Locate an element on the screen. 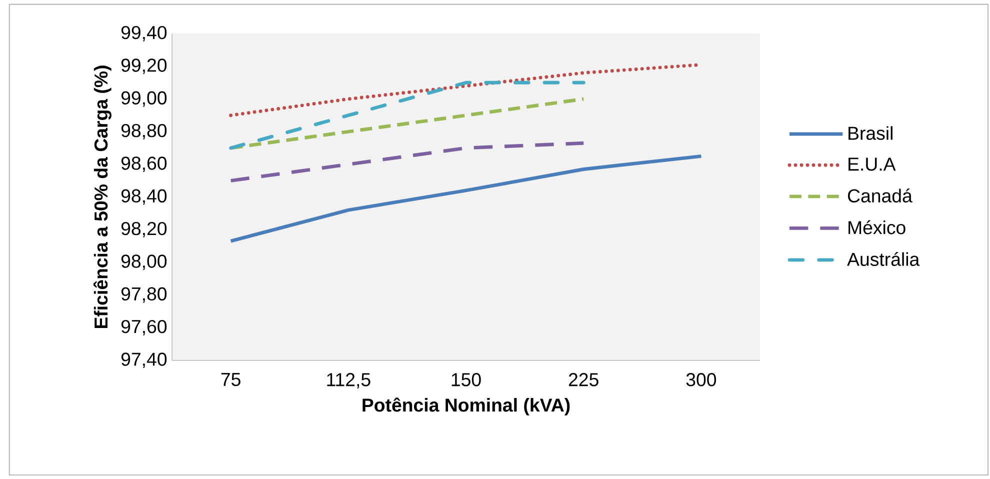 This screenshot has width=990, height=479. y-tick-label: 97,40 is located at coordinates (144, 360).